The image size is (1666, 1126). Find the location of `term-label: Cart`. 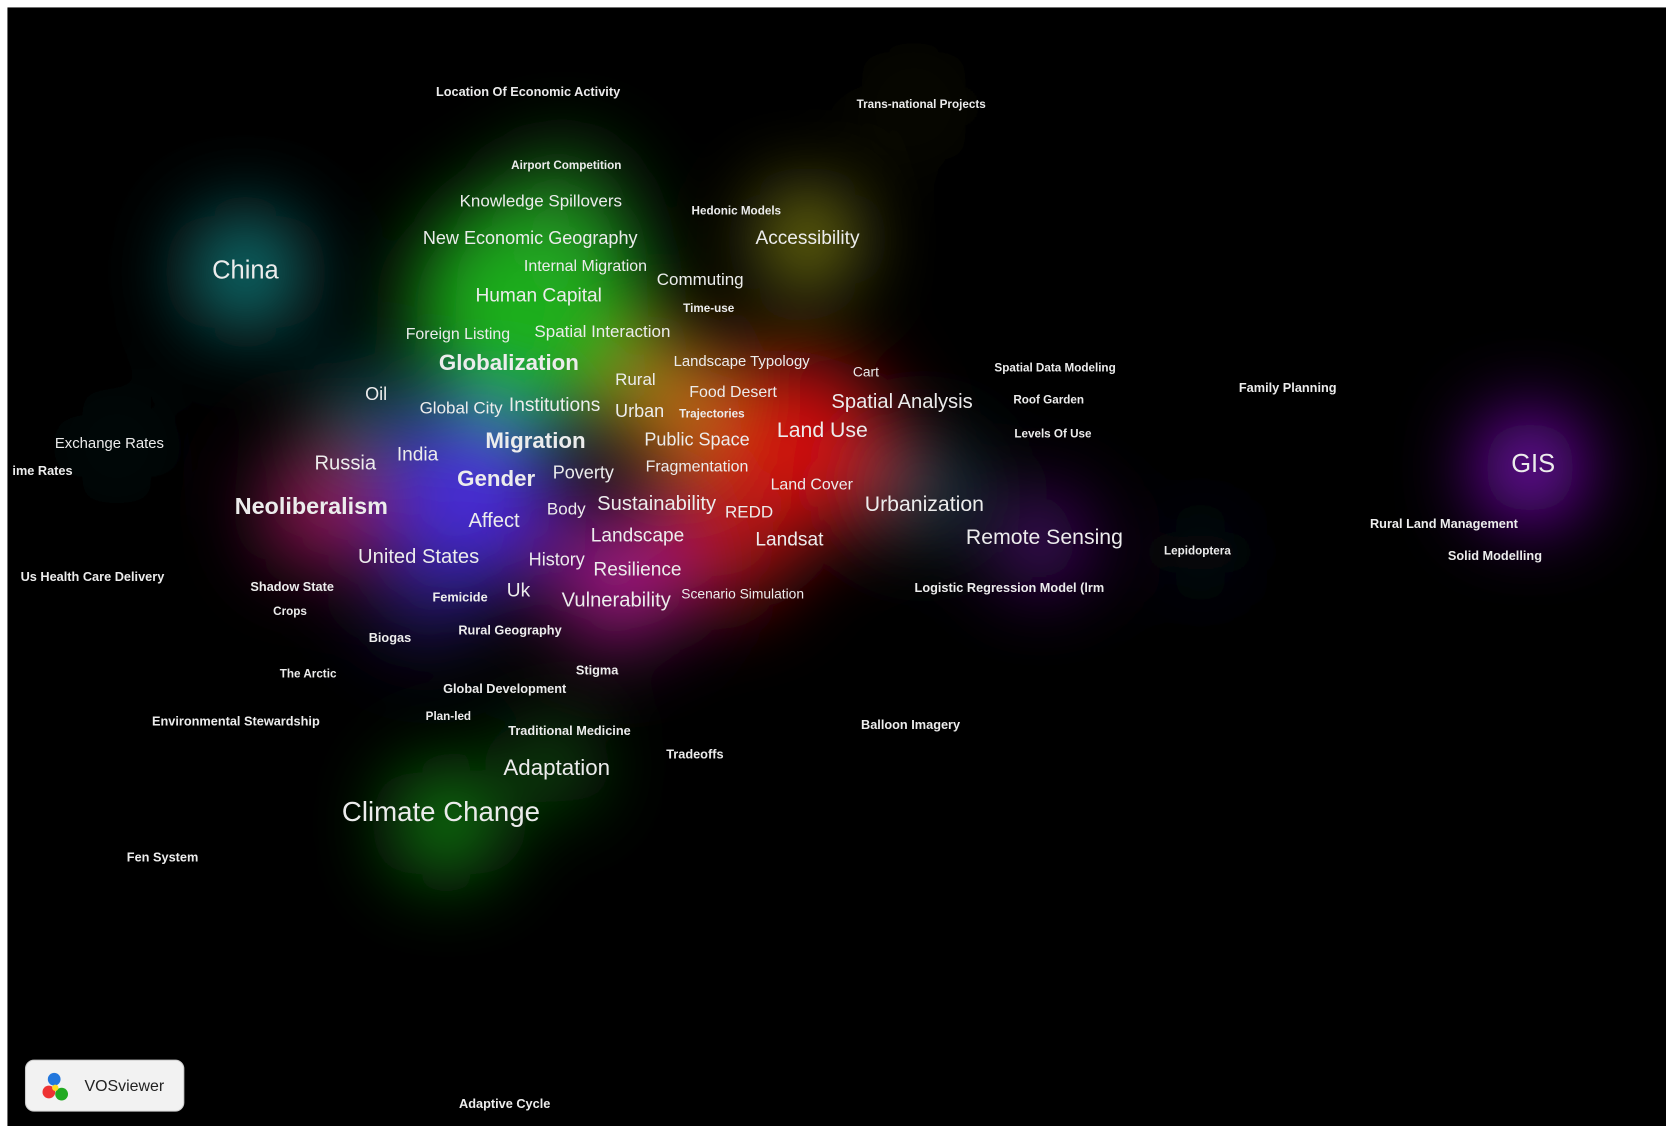

term-label: Cart is located at coordinates (866, 371).